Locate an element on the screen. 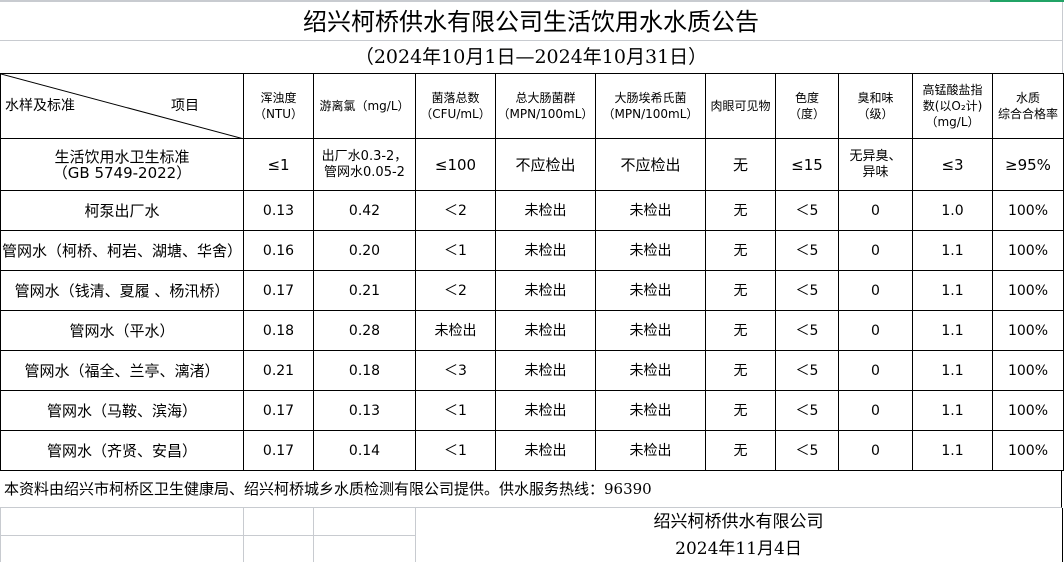 The image size is (1064, 562). standard-name-cell: 生活饮用水卫生标准 （GB 5749-2022） is located at coordinates (122, 164).